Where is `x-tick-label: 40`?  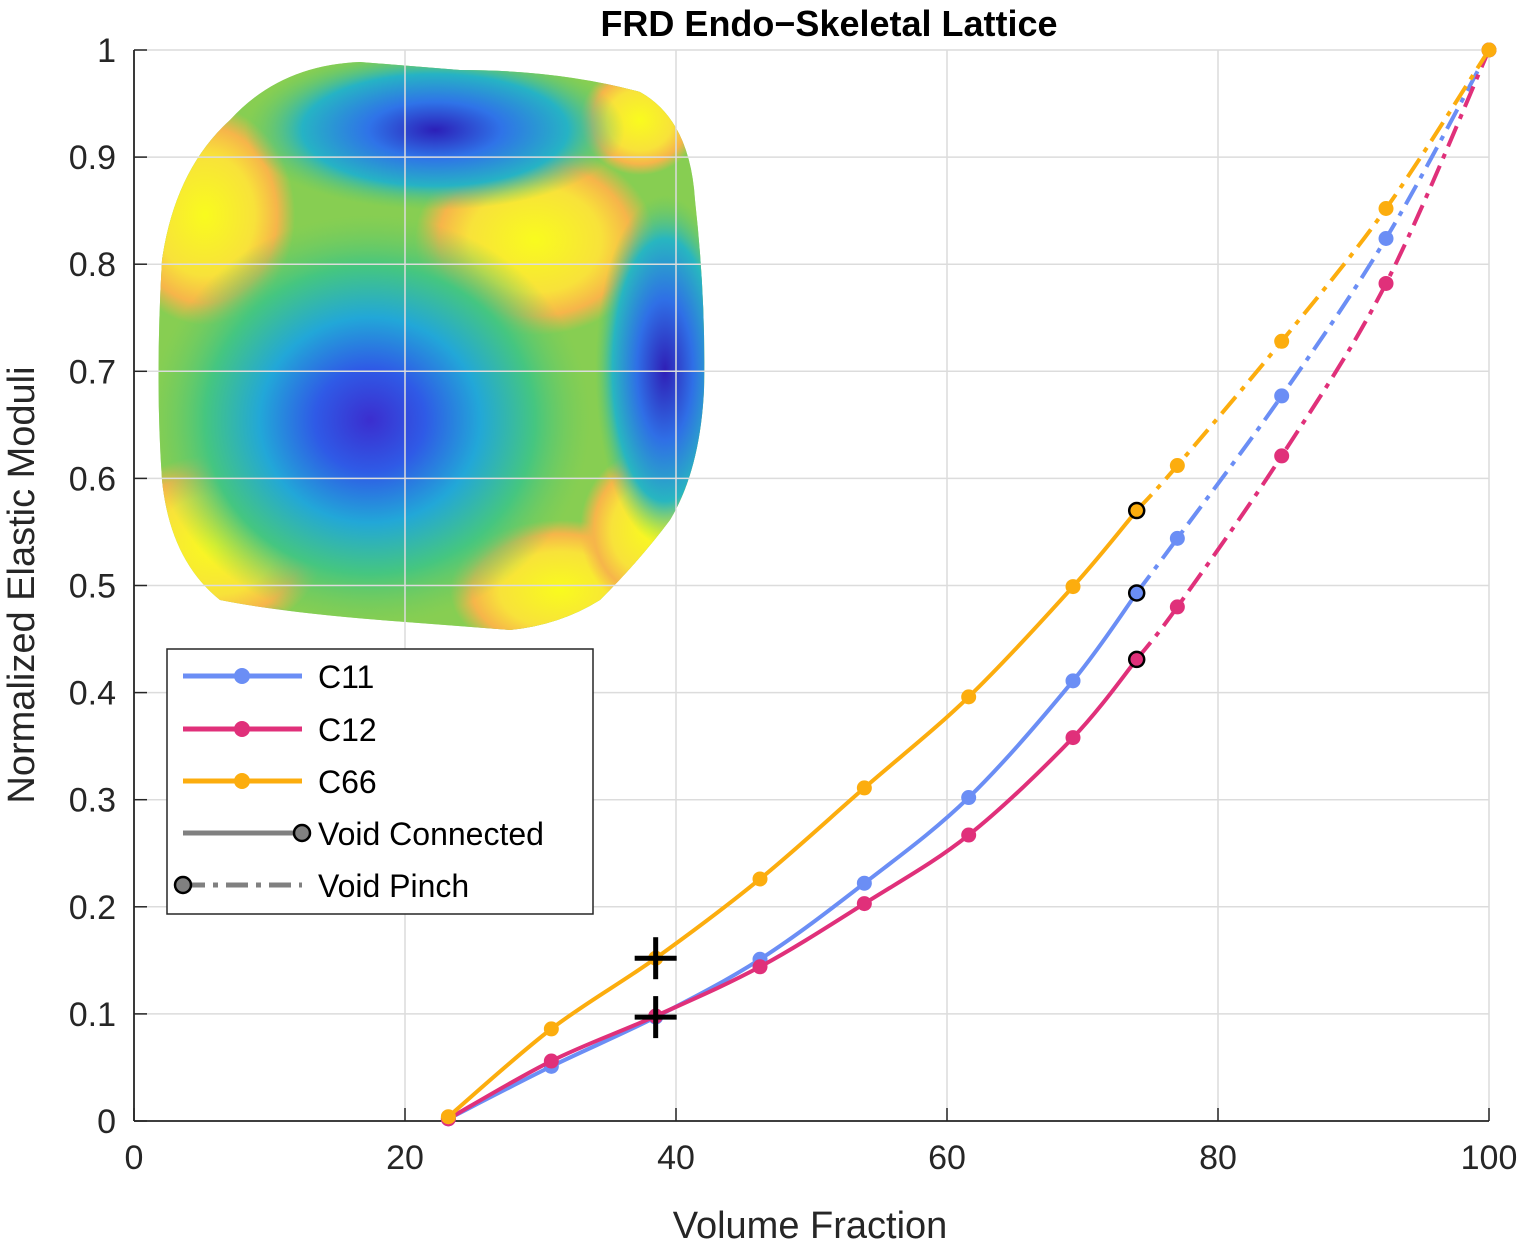 x-tick-label: 40 is located at coordinates (676, 1158).